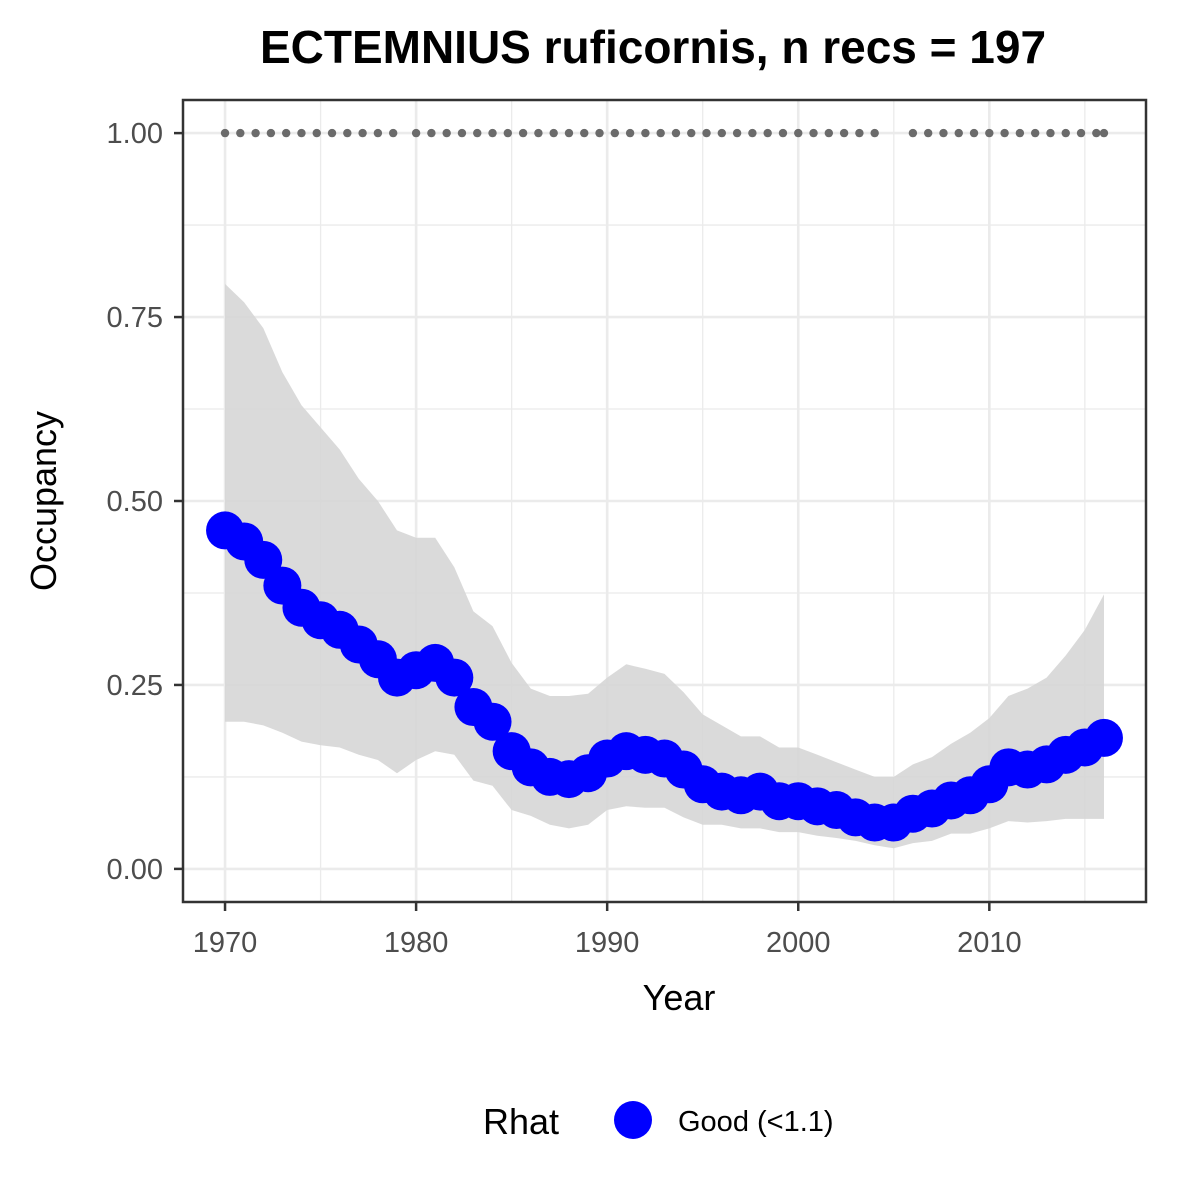 This screenshot has height=1200, width=1200. Describe the element at coordinates (653, 47) in the screenshot. I see `chart-title: ECTEMNIUS ruficornis, n recs = 197` at that location.